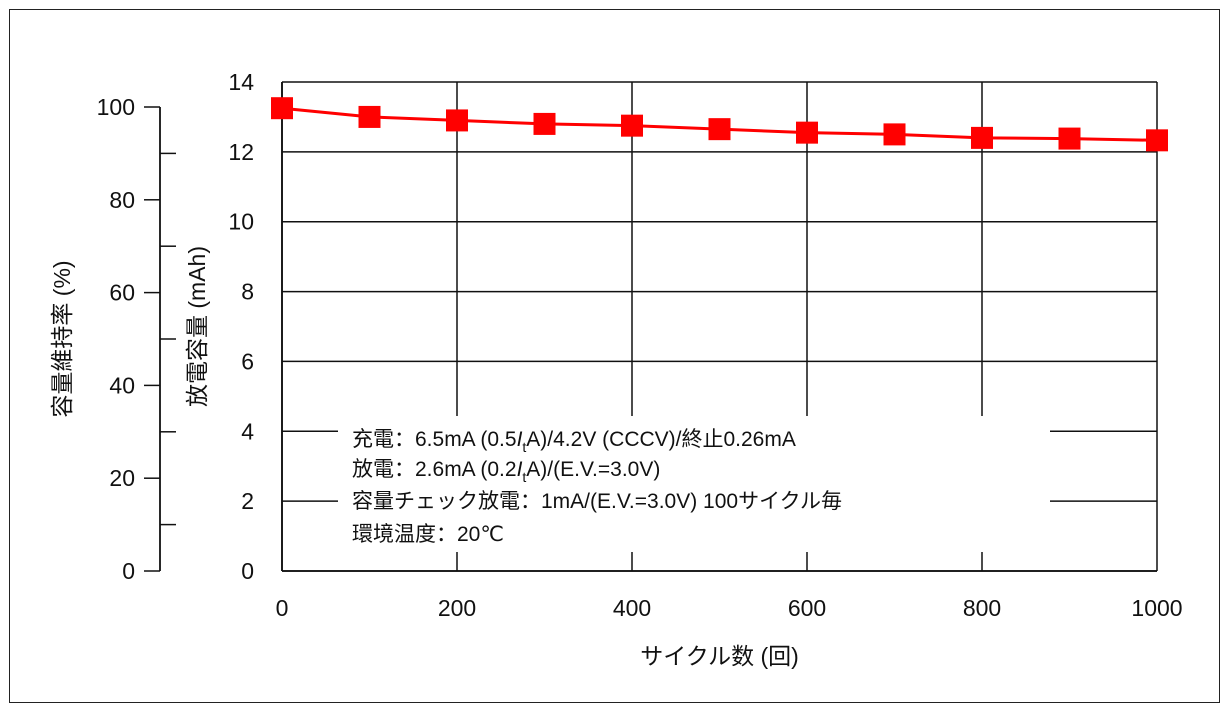 This screenshot has width=1230, height=712. I want to click on capacity-tick-label: 4, so click(247, 431).